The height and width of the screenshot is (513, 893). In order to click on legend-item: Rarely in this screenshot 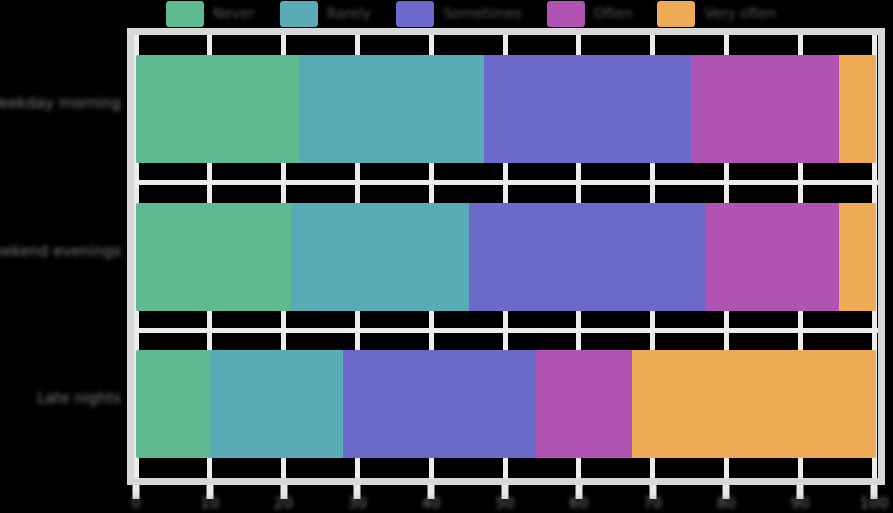, I will do `click(325, 14)`.